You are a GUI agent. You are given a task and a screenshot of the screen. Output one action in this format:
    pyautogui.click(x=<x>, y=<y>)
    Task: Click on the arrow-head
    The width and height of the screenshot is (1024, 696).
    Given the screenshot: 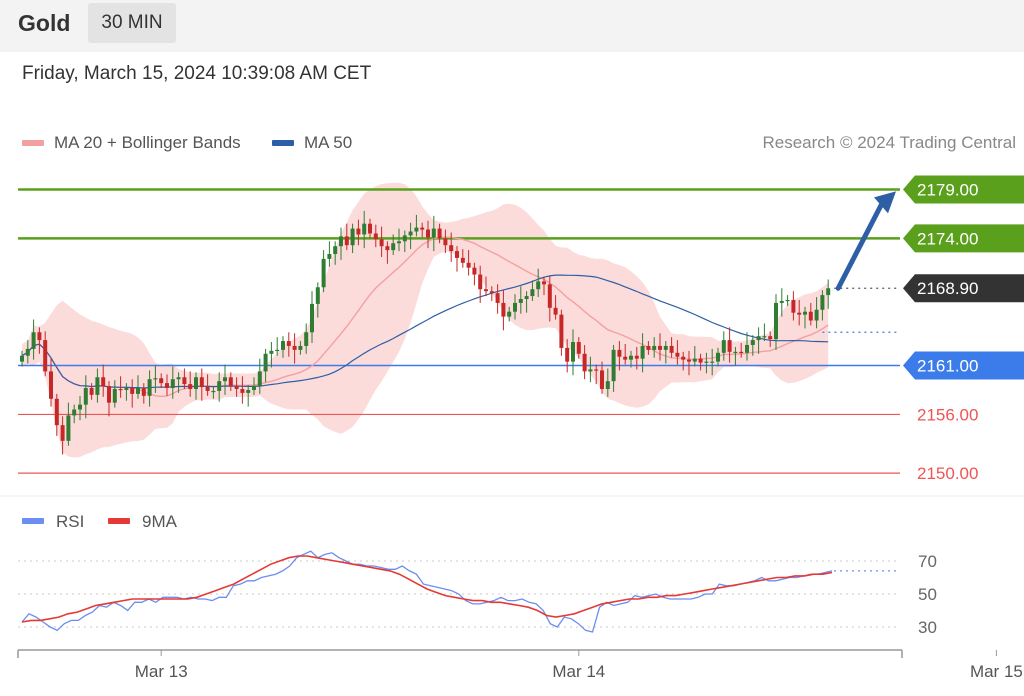 What is the action you would take?
    pyautogui.click(x=885, y=202)
    